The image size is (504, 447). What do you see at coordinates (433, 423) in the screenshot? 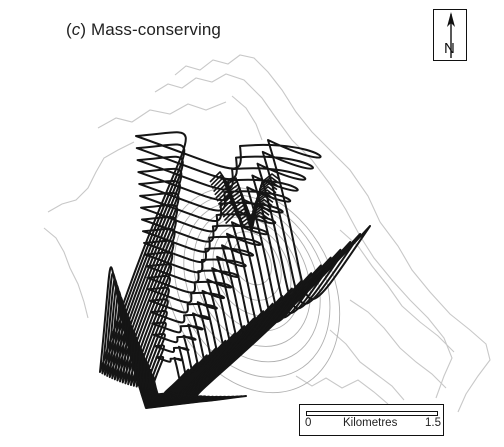
I see `scale-max-label: 1.5` at bounding box center [433, 423].